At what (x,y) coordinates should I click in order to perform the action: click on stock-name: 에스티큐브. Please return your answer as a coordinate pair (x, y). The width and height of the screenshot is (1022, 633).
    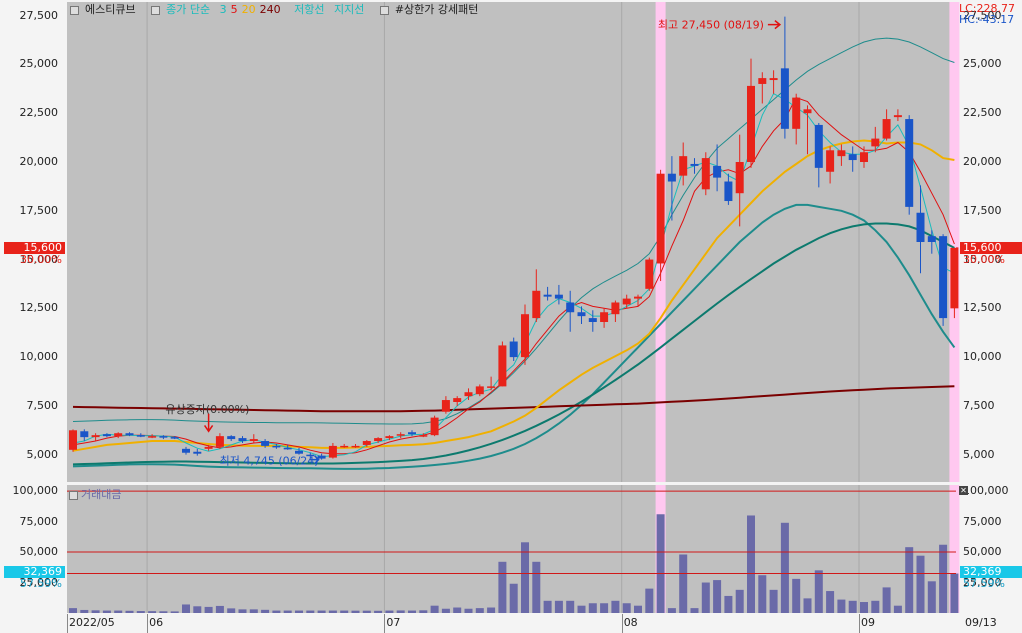
    Looking at the image, I should click on (106, 9).